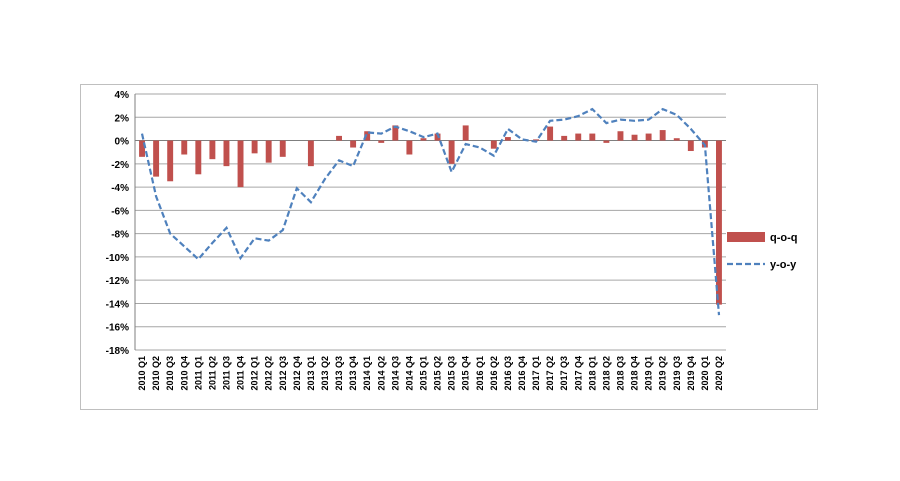  I want to click on y-tick-label: -18%, so click(117, 351).